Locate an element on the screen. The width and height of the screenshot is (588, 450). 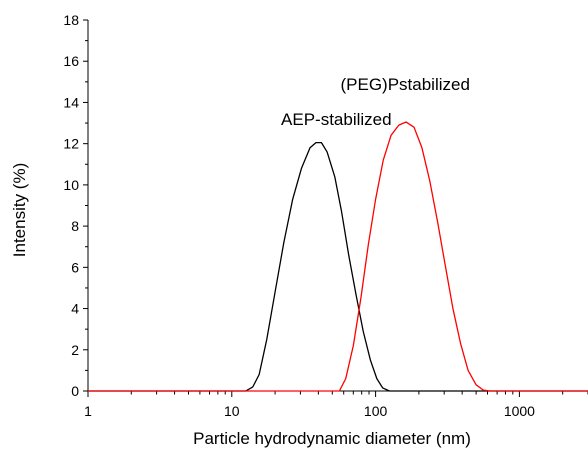
annotations: AEP-stabilized (PEG)Pstabilized is located at coordinates (375, 102).